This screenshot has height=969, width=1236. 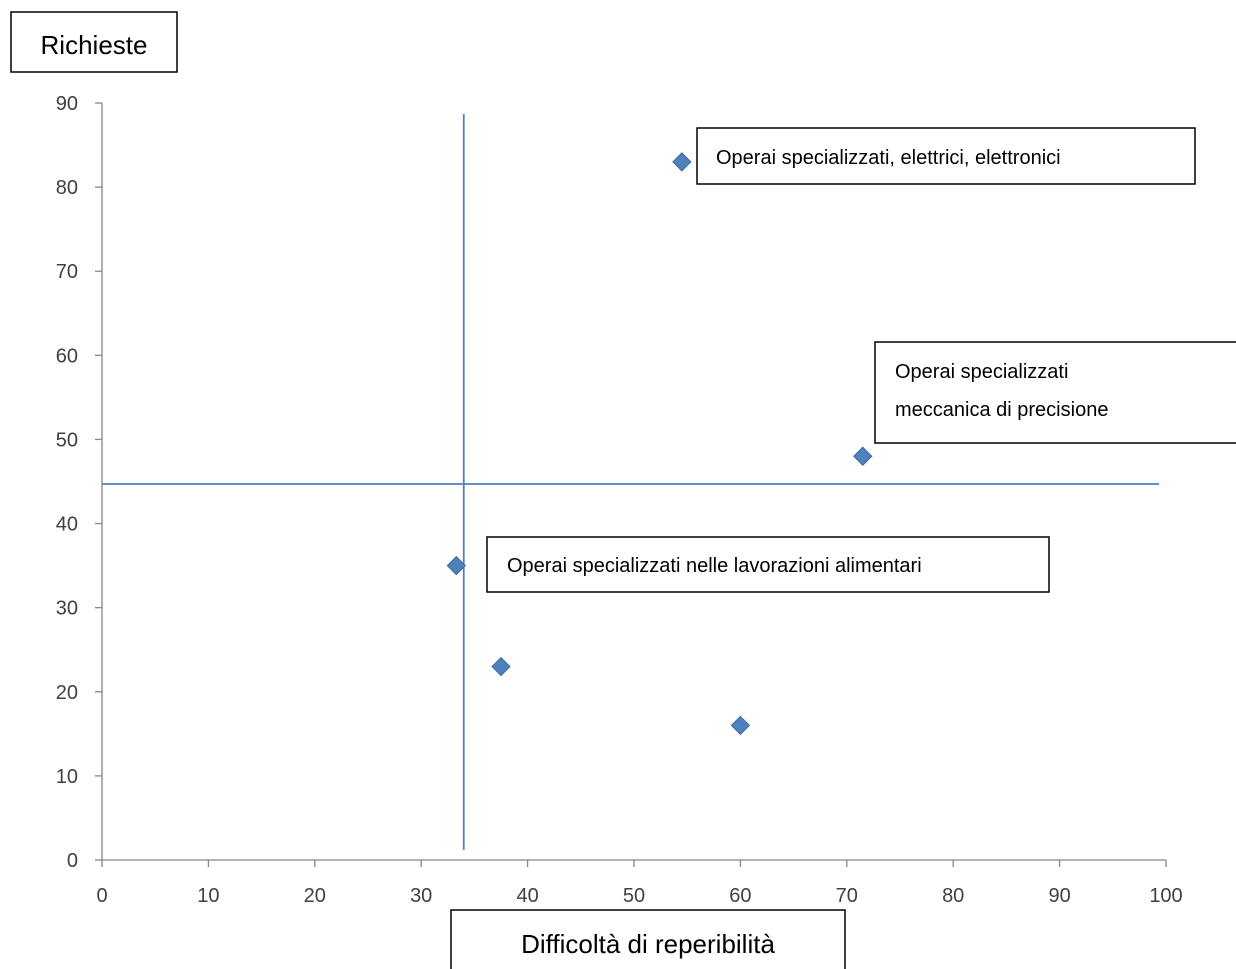 What do you see at coordinates (94, 45) in the screenshot?
I see `y-axis-title: Richieste` at bounding box center [94, 45].